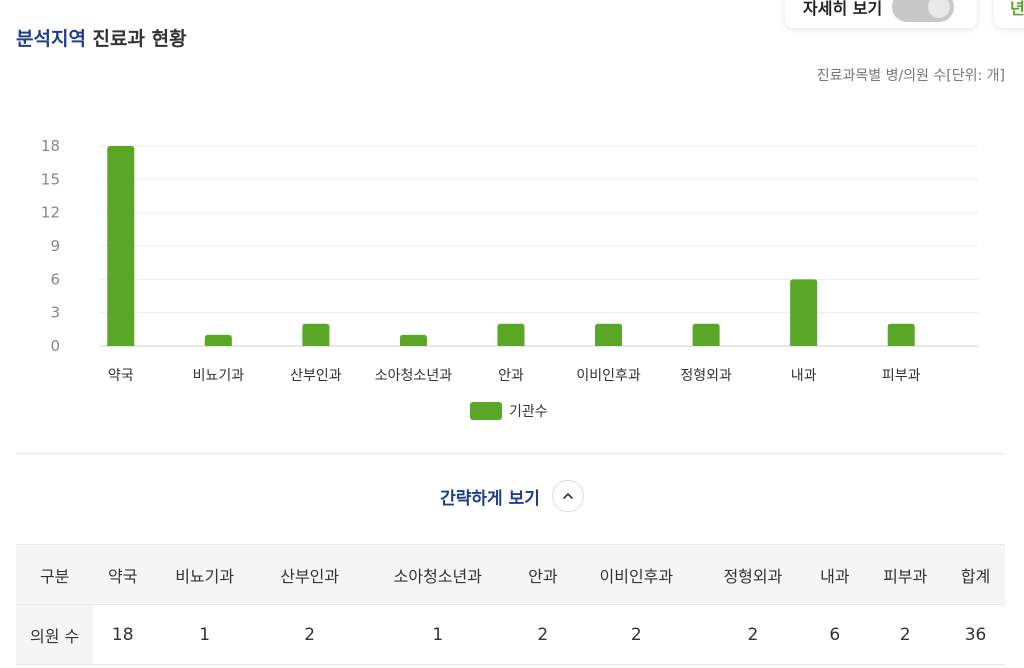  Describe the element at coordinates (901, 376) in the screenshot. I see `x-tick-label: 피부과` at that location.